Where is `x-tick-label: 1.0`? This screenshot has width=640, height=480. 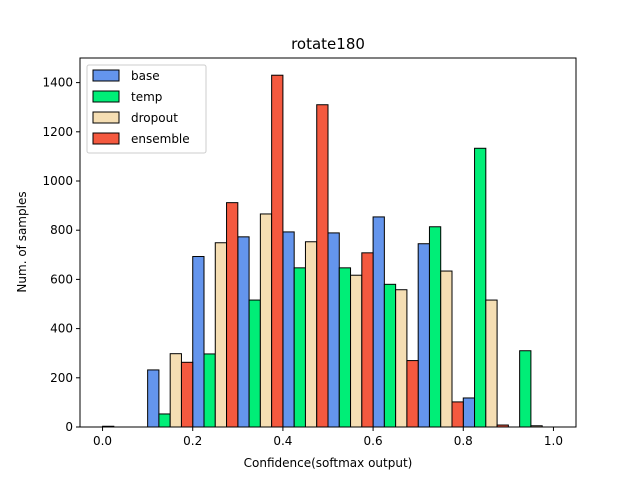 x-tick-label: 1.0 is located at coordinates (553, 441).